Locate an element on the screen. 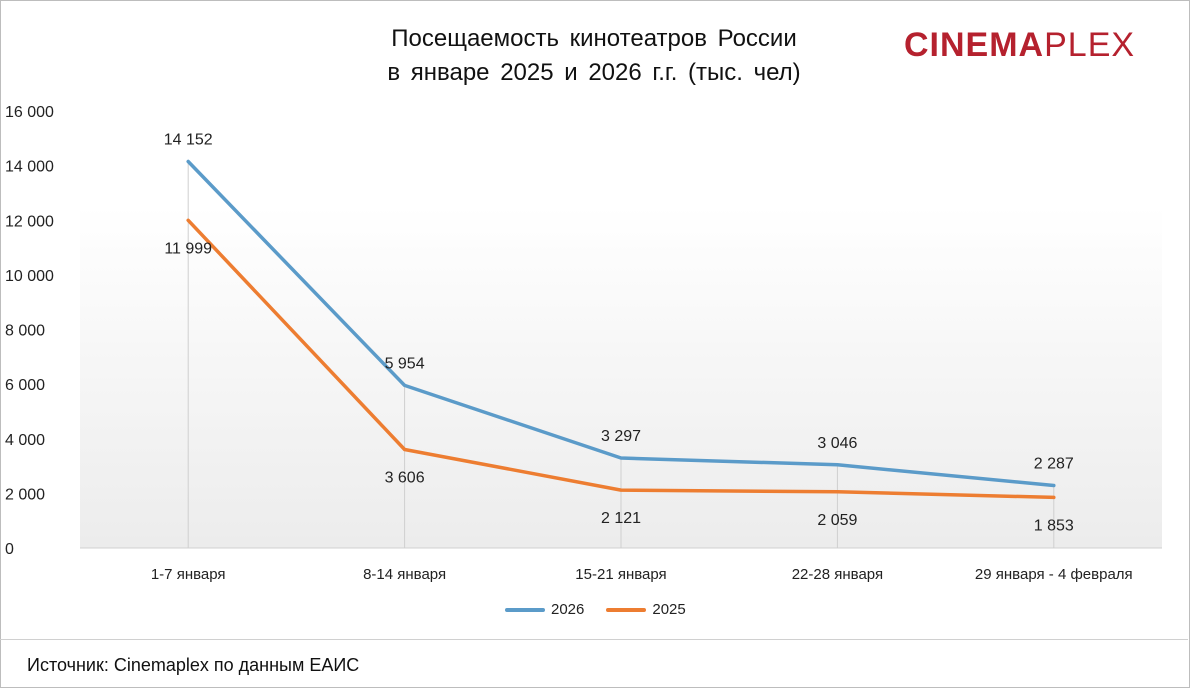  legend-item-2025: 2025 is located at coordinates (646, 609).